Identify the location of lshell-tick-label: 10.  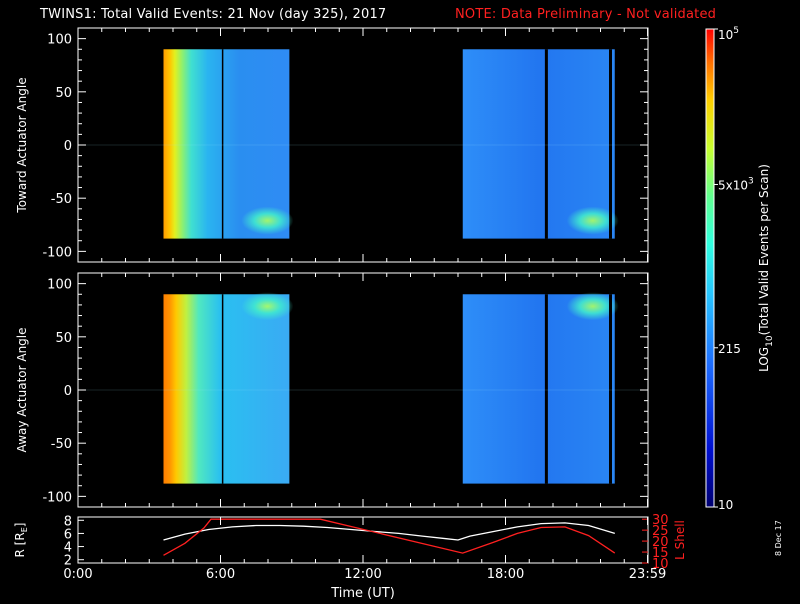
(660, 564).